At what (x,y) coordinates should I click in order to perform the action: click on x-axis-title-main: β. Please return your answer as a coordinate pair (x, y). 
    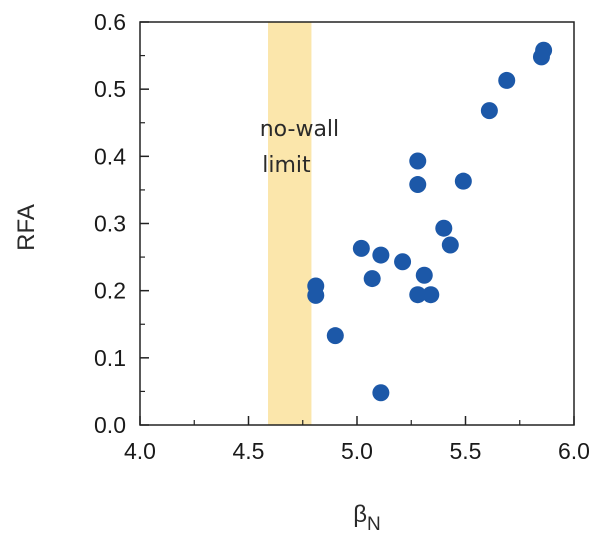
    Looking at the image, I should click on (360, 514).